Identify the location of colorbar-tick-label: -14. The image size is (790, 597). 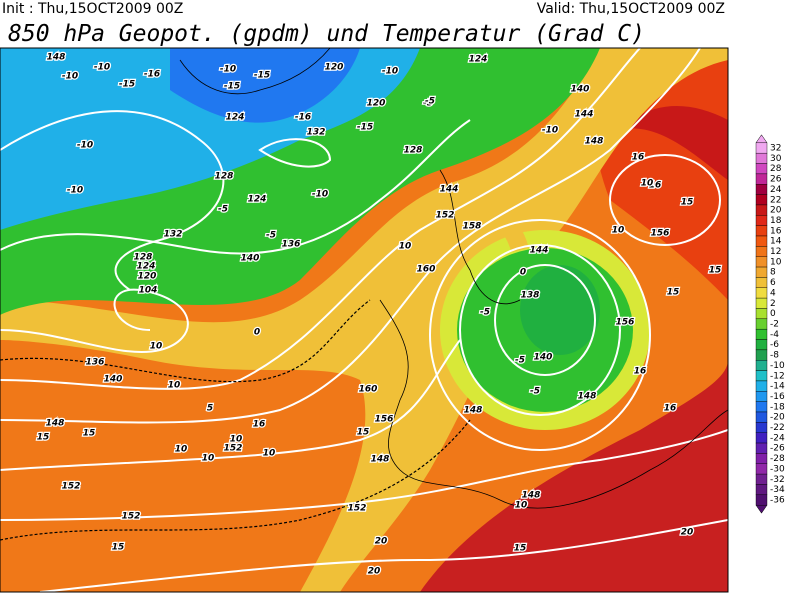
(777, 387).